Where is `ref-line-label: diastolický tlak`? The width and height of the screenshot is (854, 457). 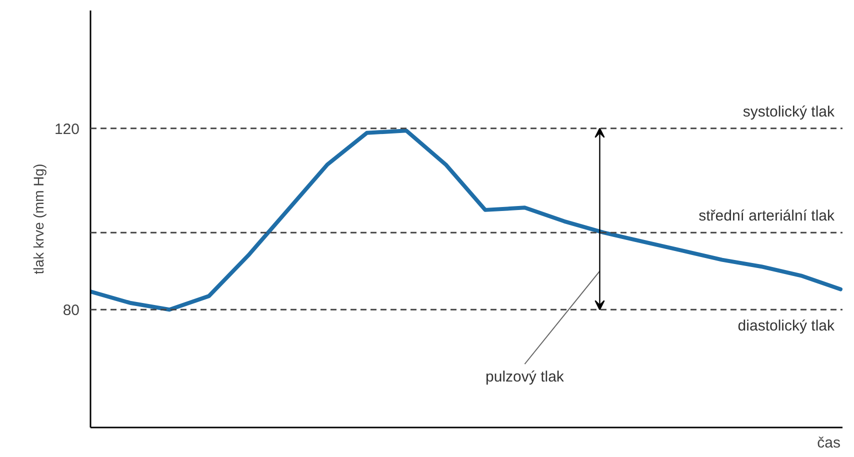 ref-line-label: diastolický tlak is located at coordinates (786, 326).